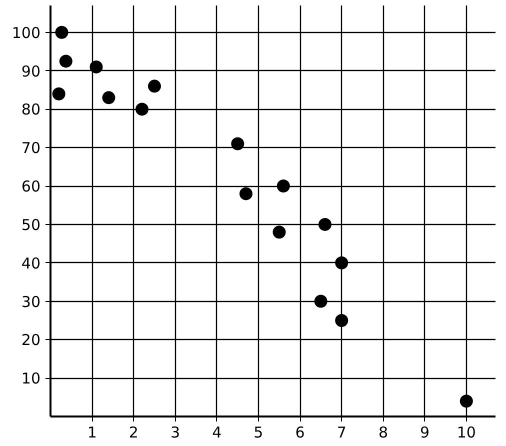 This screenshot has height=446, width=506. What do you see at coordinates (31, 340) in the screenshot?
I see `y-tick-label: 20` at bounding box center [31, 340].